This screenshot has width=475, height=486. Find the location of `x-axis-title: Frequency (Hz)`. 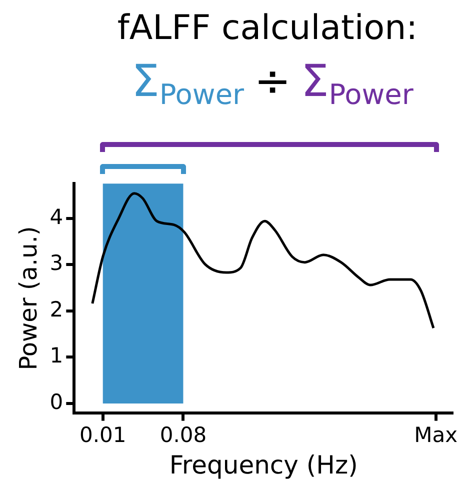

x-axis-title: Frequency (Hz) is located at coordinates (263, 465).